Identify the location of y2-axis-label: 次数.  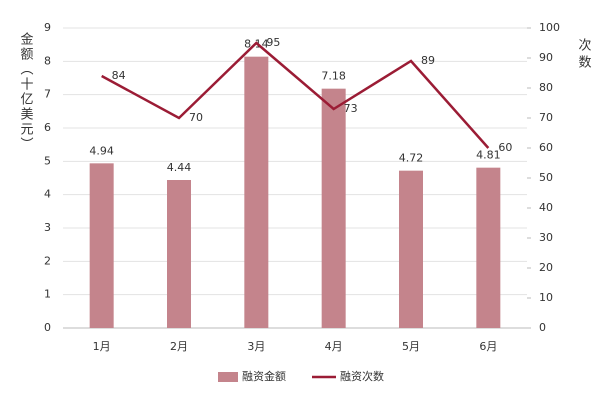
(584, 54).